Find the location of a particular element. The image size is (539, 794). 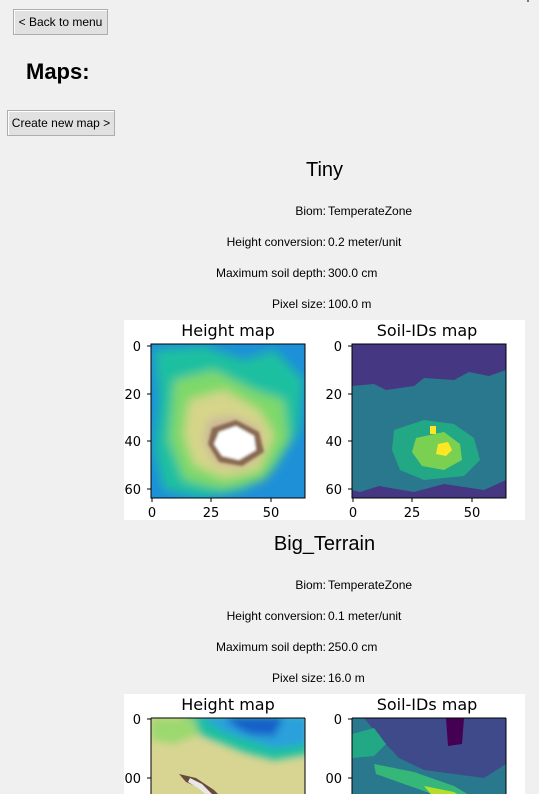

map-figure-big-terrain: Height map Soil-IDs map is located at coordinates (324, 744).